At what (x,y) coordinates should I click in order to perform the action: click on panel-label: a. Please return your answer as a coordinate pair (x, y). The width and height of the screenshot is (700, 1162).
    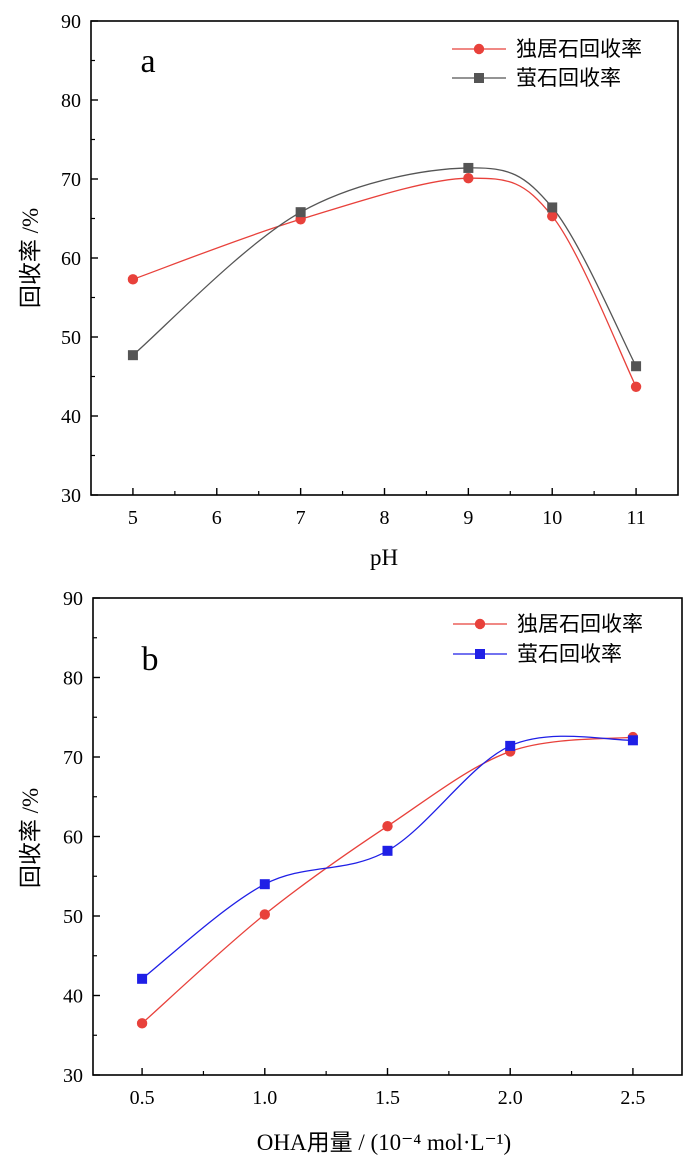
    Looking at the image, I should click on (147, 61).